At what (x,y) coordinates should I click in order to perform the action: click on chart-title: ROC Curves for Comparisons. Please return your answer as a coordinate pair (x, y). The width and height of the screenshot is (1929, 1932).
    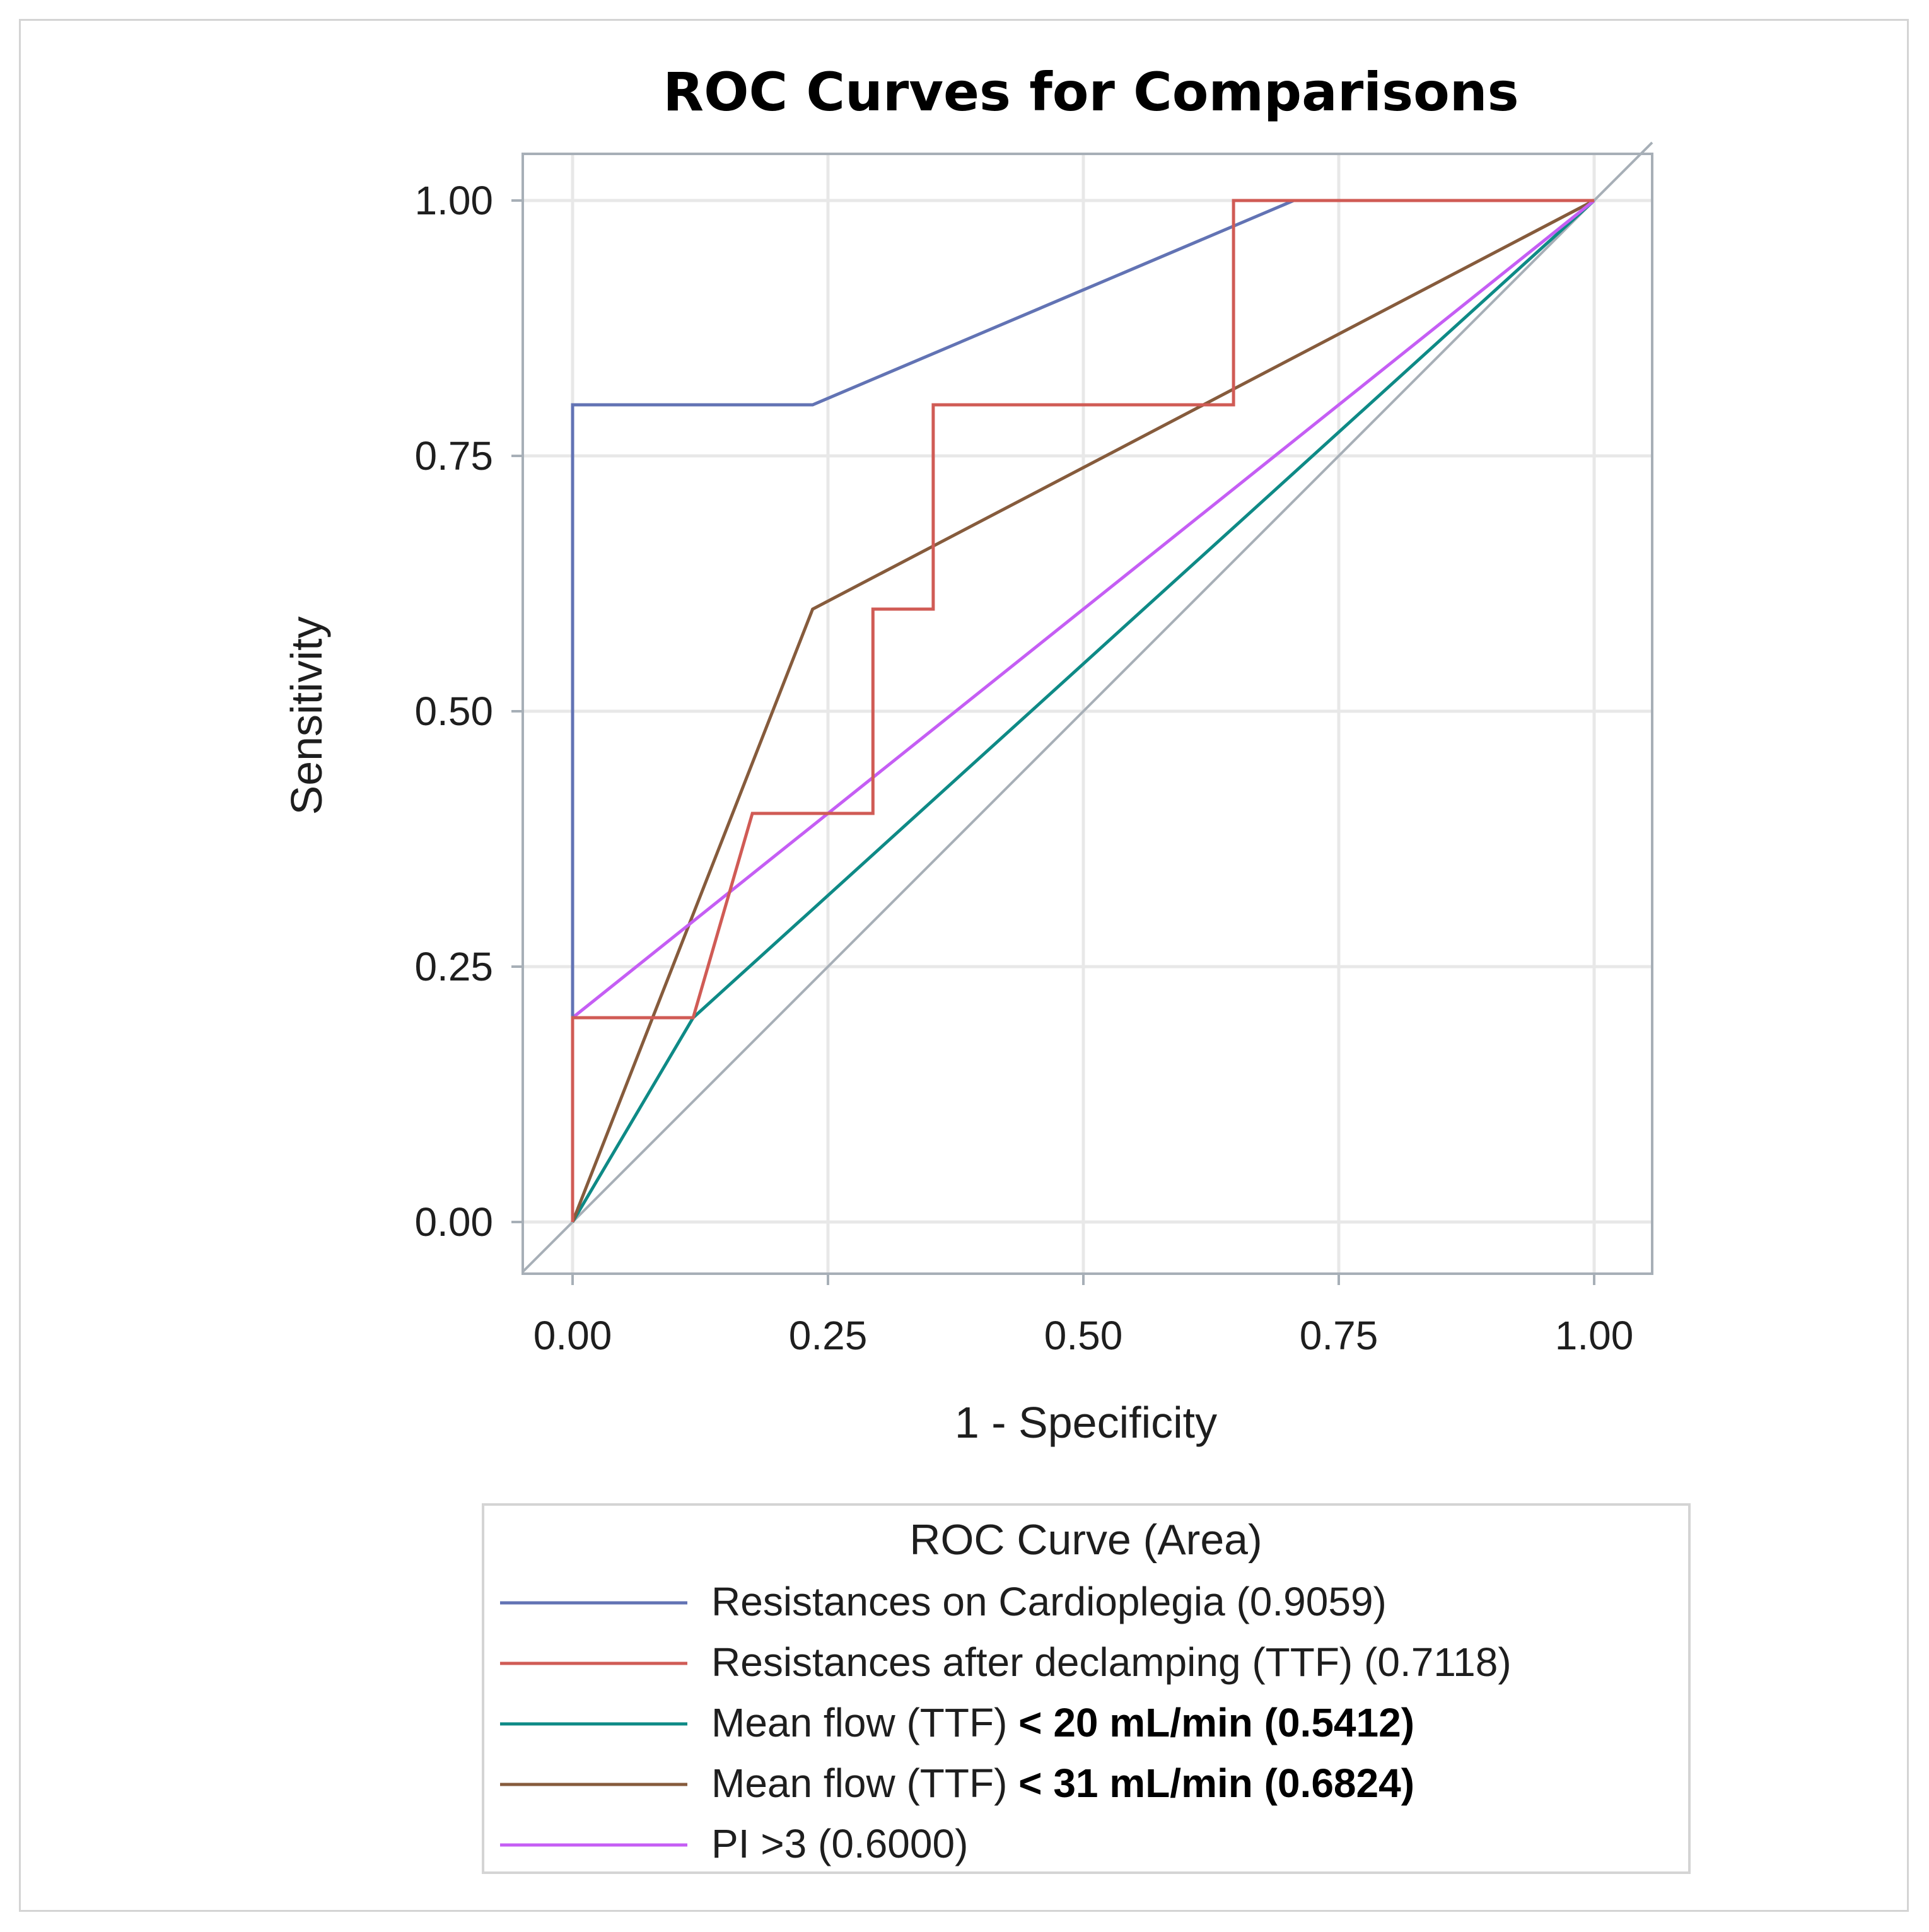
    Looking at the image, I should click on (1090, 92).